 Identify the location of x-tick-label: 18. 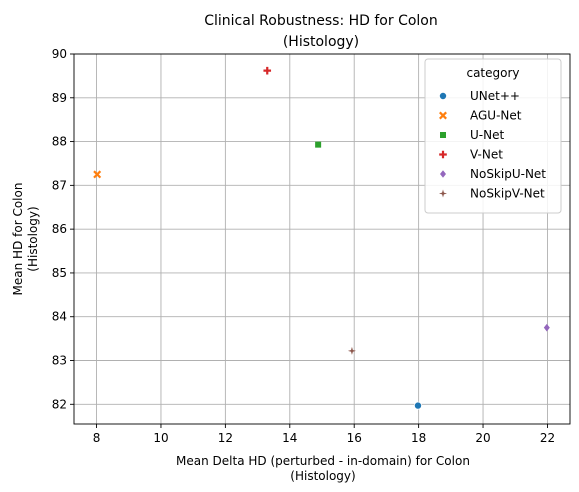
(418, 438).